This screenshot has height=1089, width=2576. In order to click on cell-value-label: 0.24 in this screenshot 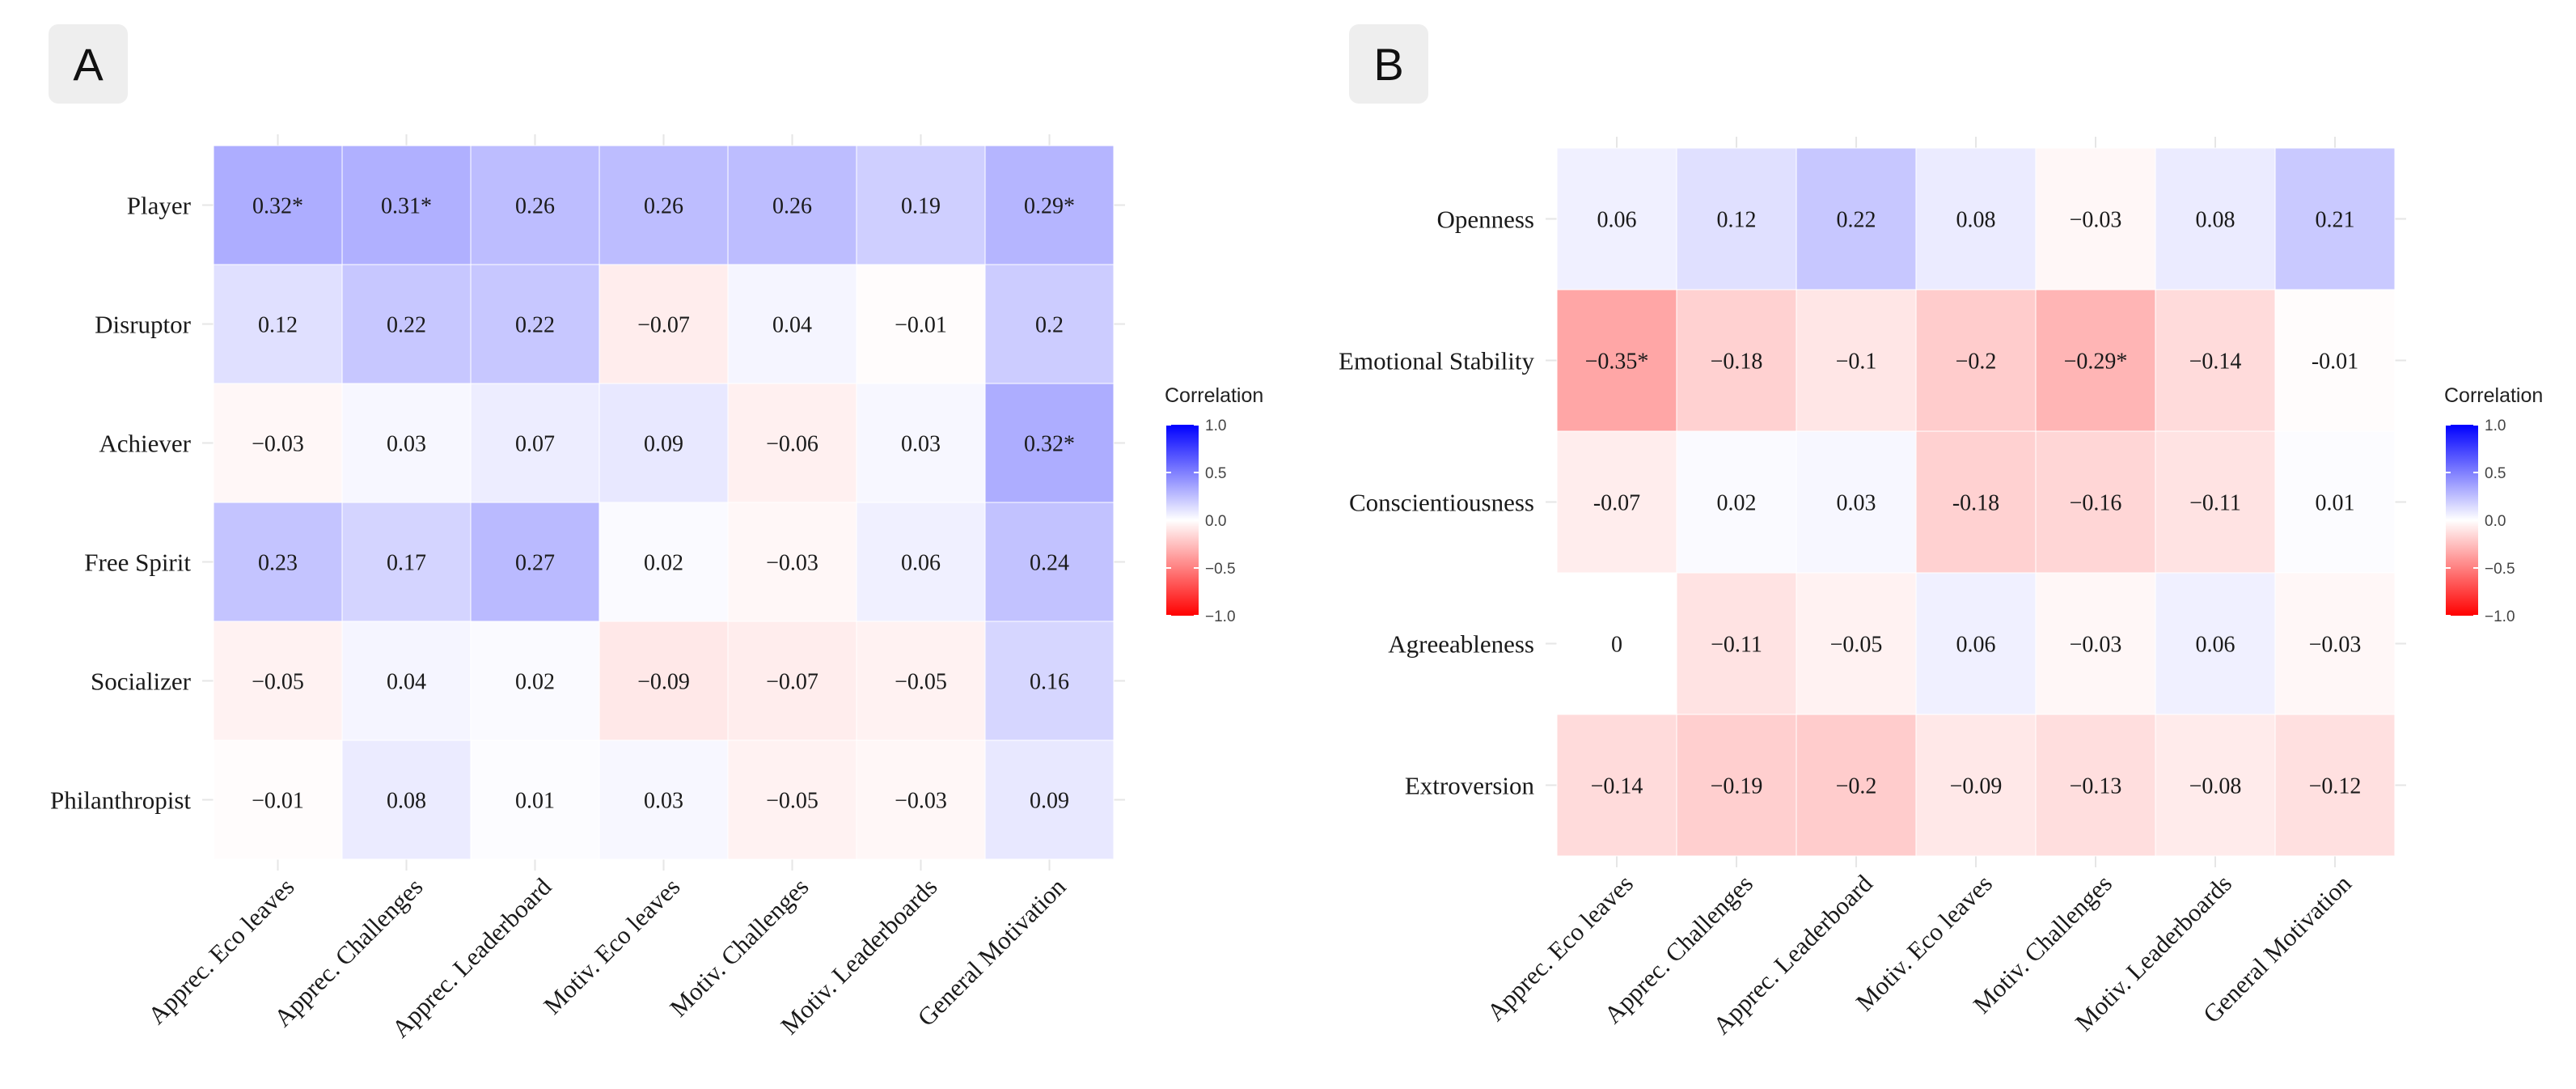, I will do `click(1050, 563)`.